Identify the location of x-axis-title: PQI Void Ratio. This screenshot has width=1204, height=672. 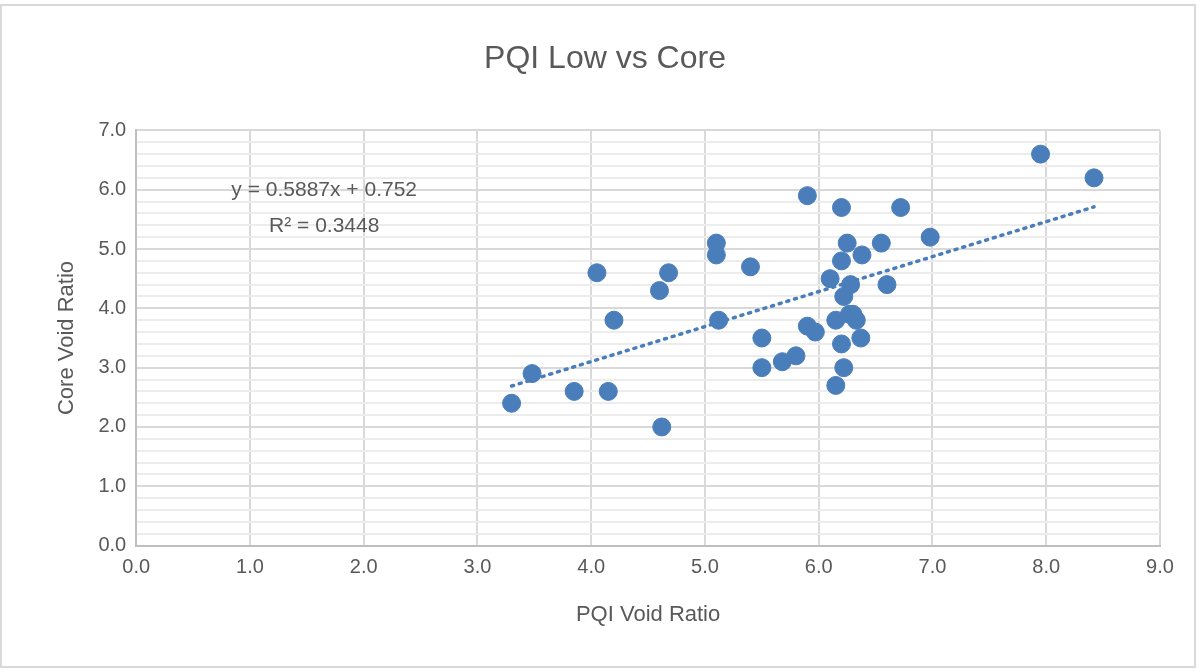
(648, 613).